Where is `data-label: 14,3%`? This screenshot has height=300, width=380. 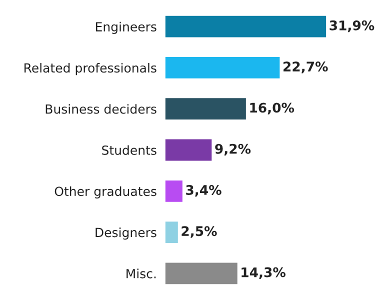
data-label: 14,3% is located at coordinates (264, 273).